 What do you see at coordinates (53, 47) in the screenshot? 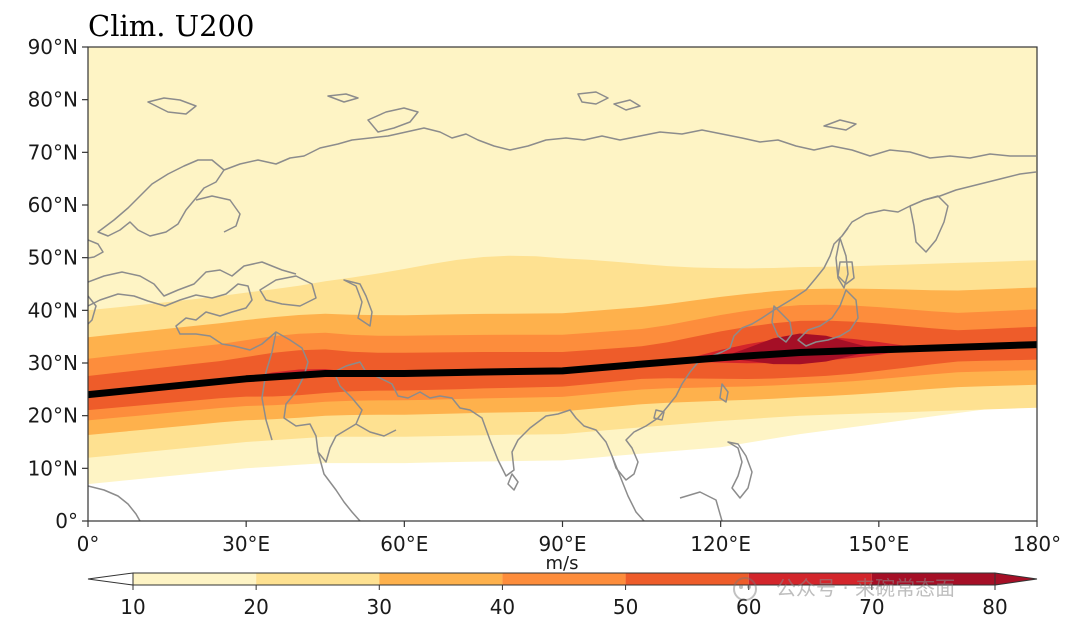
I see `y-tick-label: 90°N` at bounding box center [53, 47].